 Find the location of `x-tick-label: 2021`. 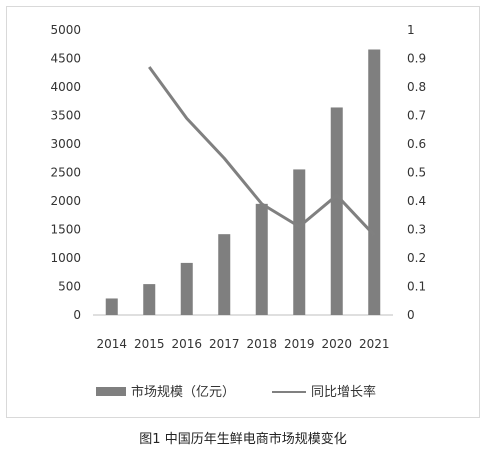

x-tick-label: 2021 is located at coordinates (374, 344).